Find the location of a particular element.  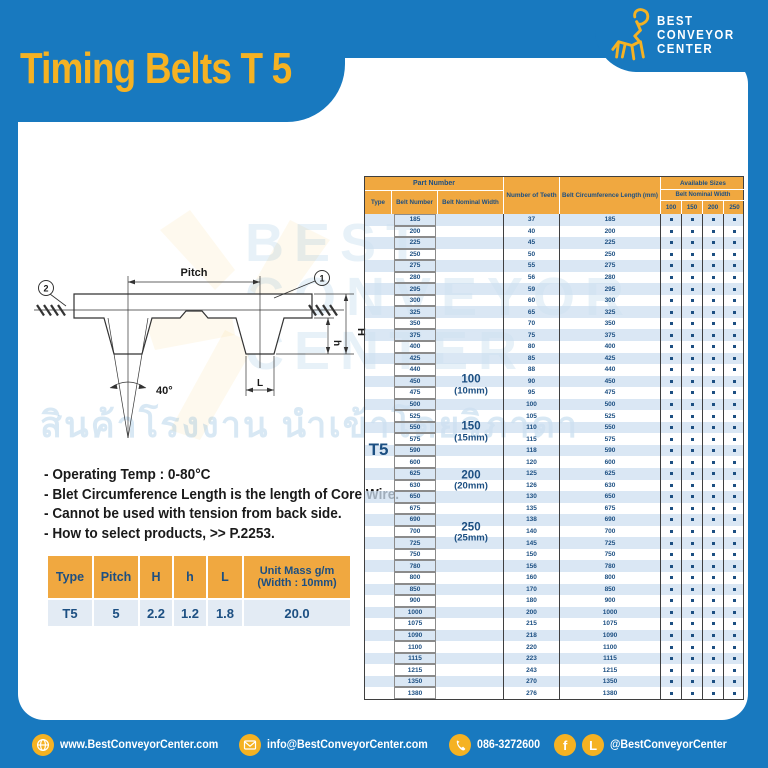

length-cell: 800 is located at coordinates (610, 578).